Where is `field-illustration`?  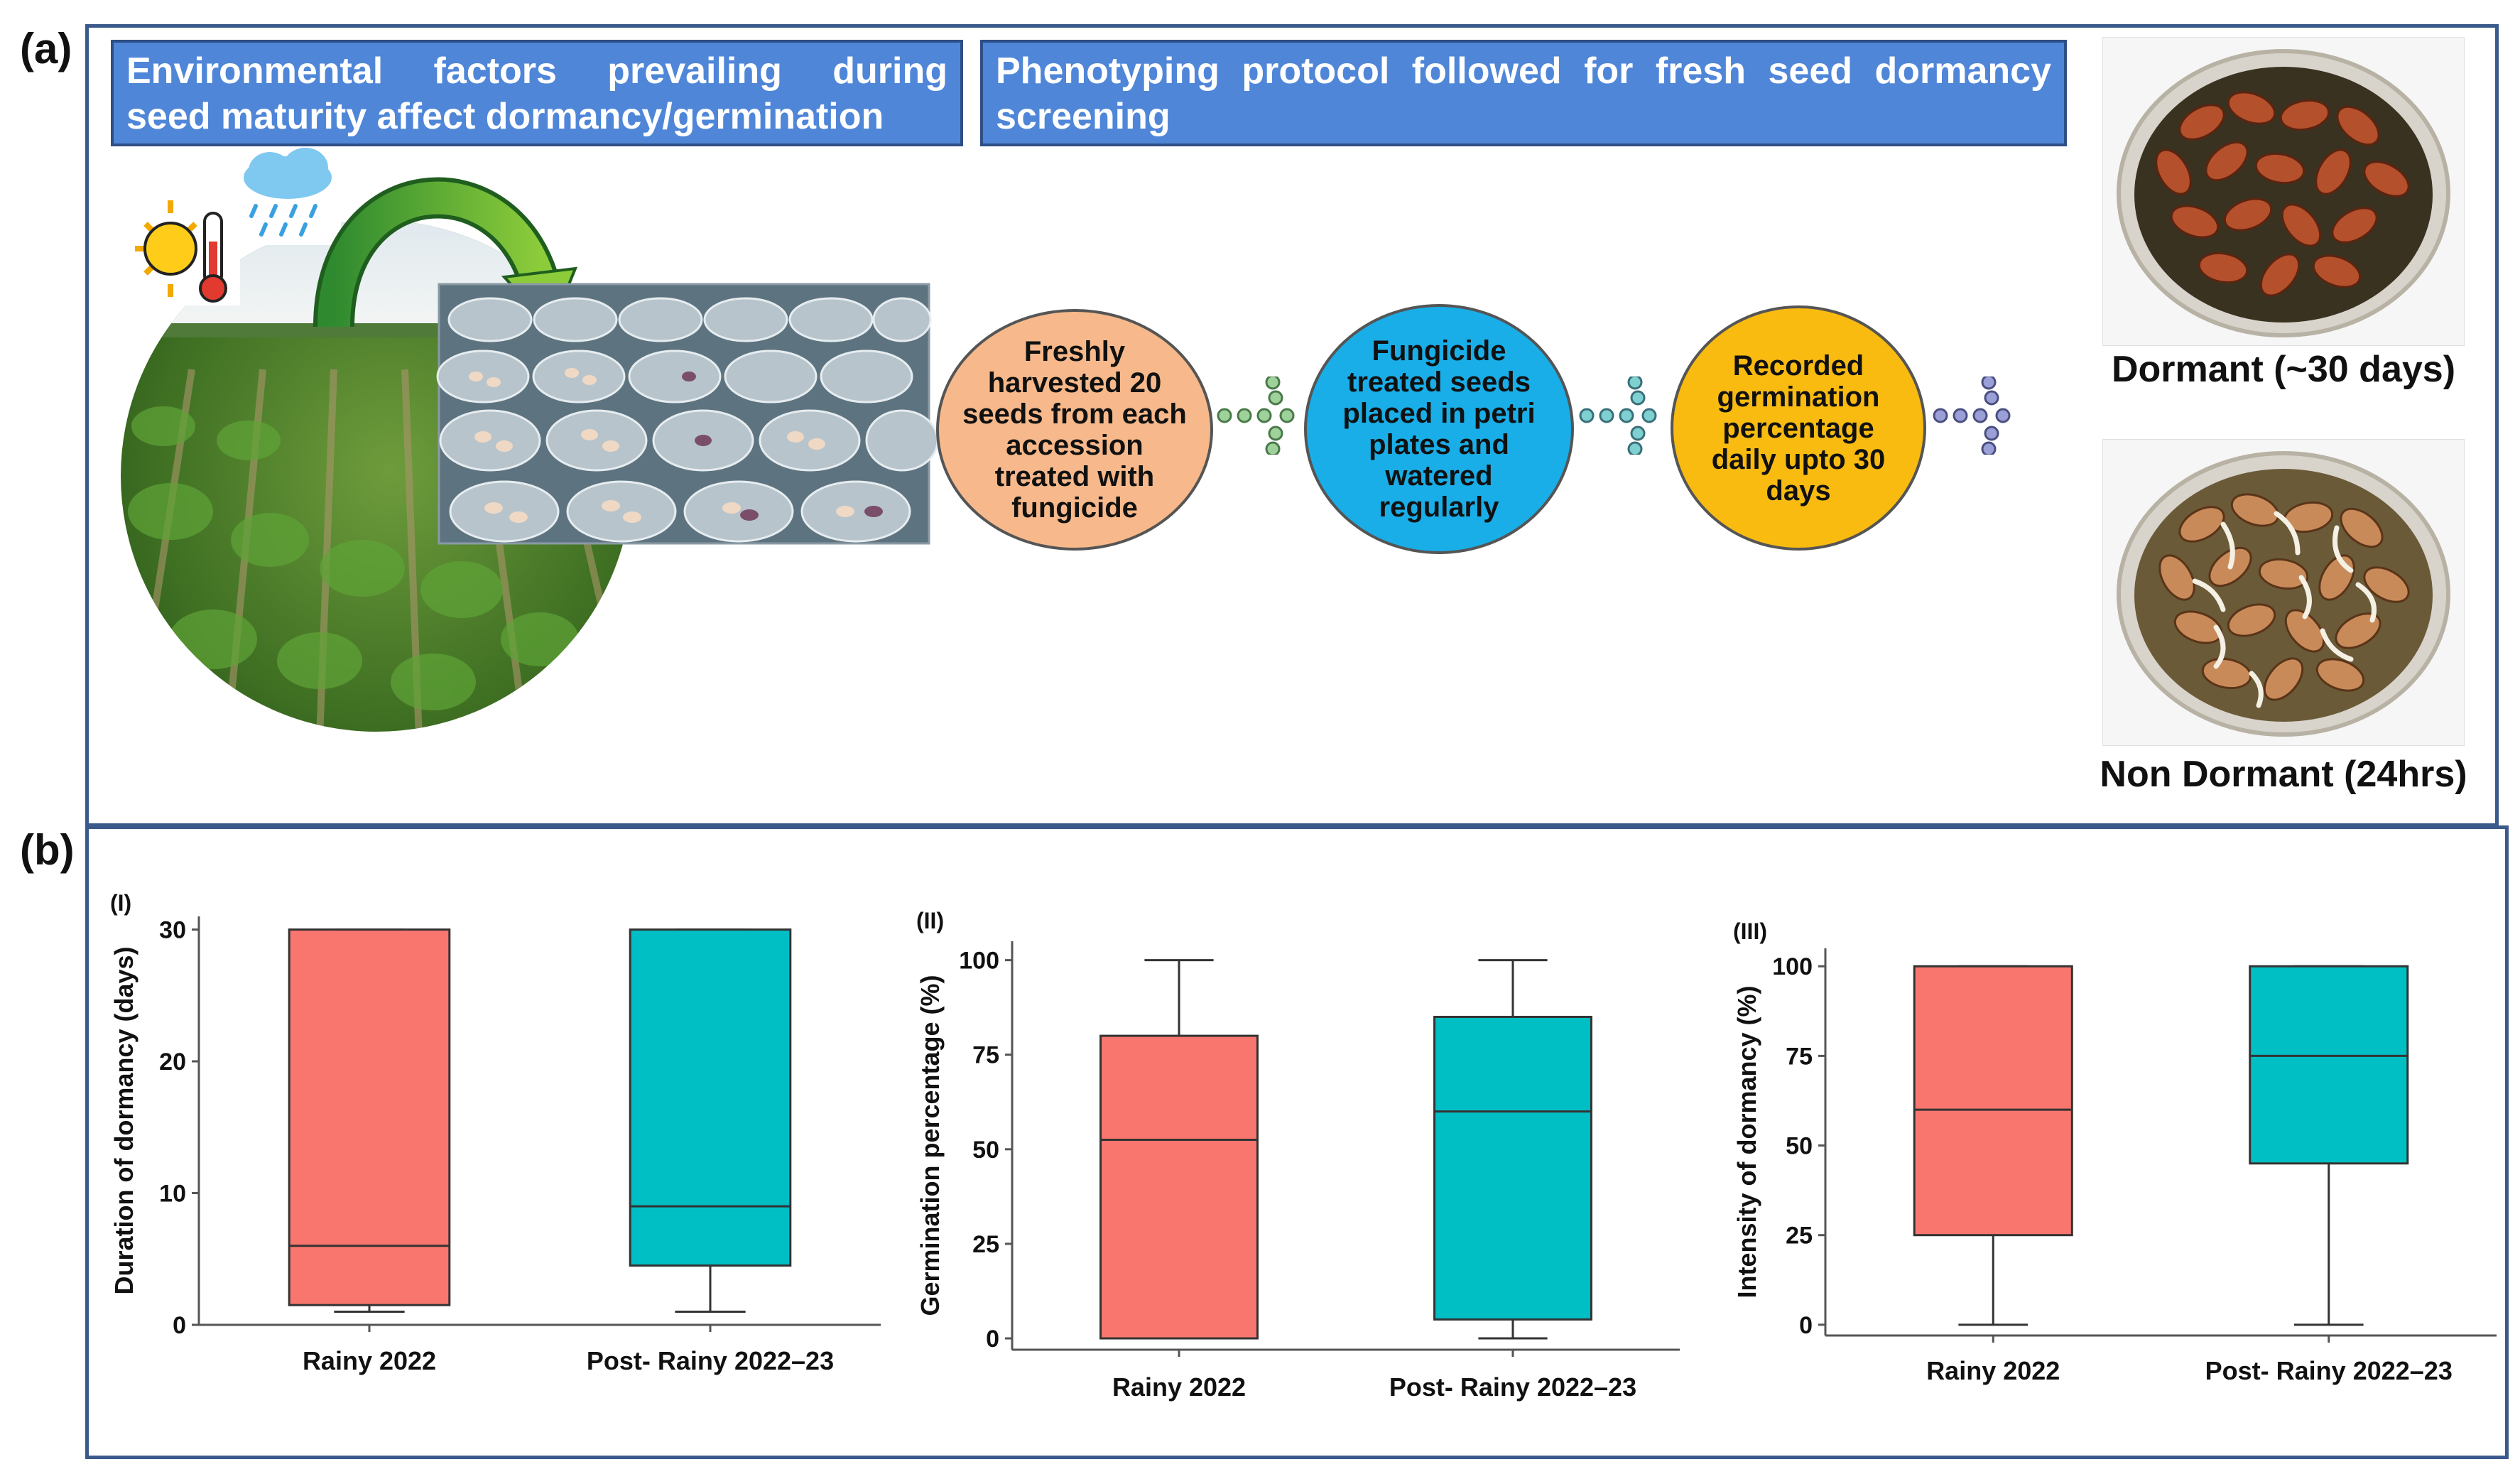 field-illustration is located at coordinates (530, 440).